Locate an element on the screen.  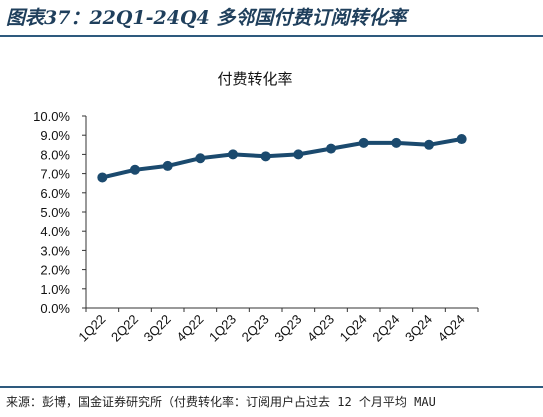
y-tick-label: 7.0% is located at coordinates (55, 174).